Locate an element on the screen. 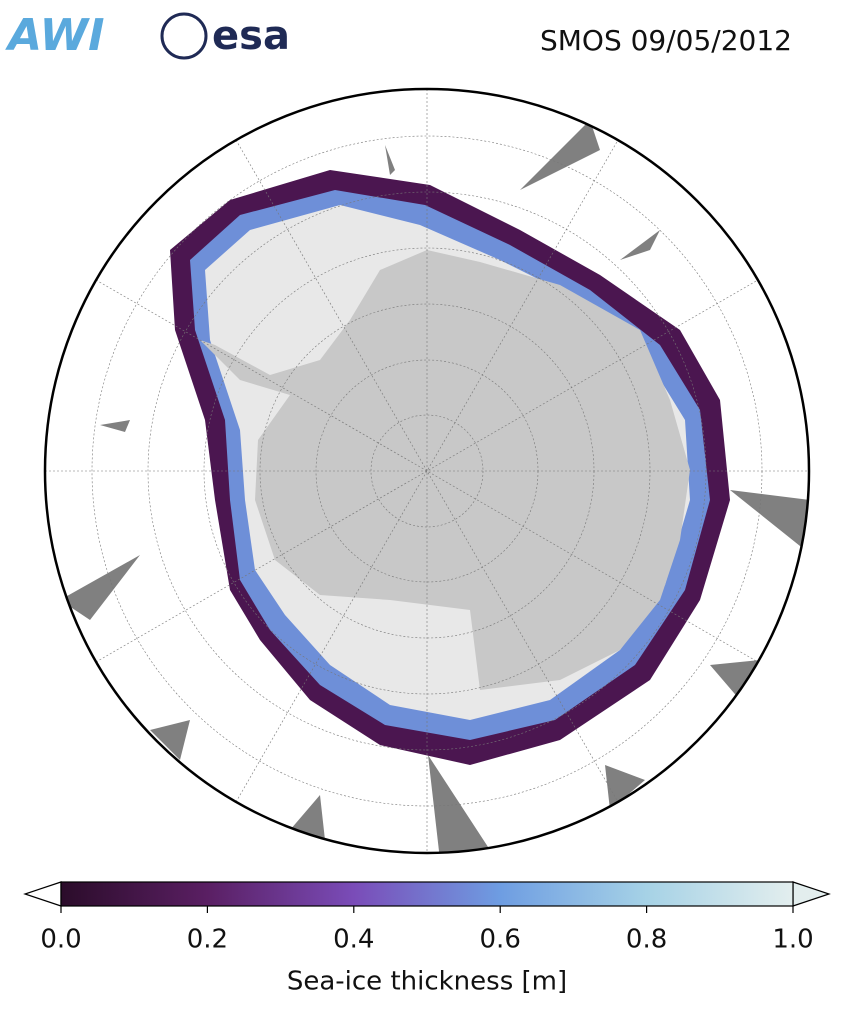  colorbar-tick-label: 0.4 is located at coordinates (353, 940).